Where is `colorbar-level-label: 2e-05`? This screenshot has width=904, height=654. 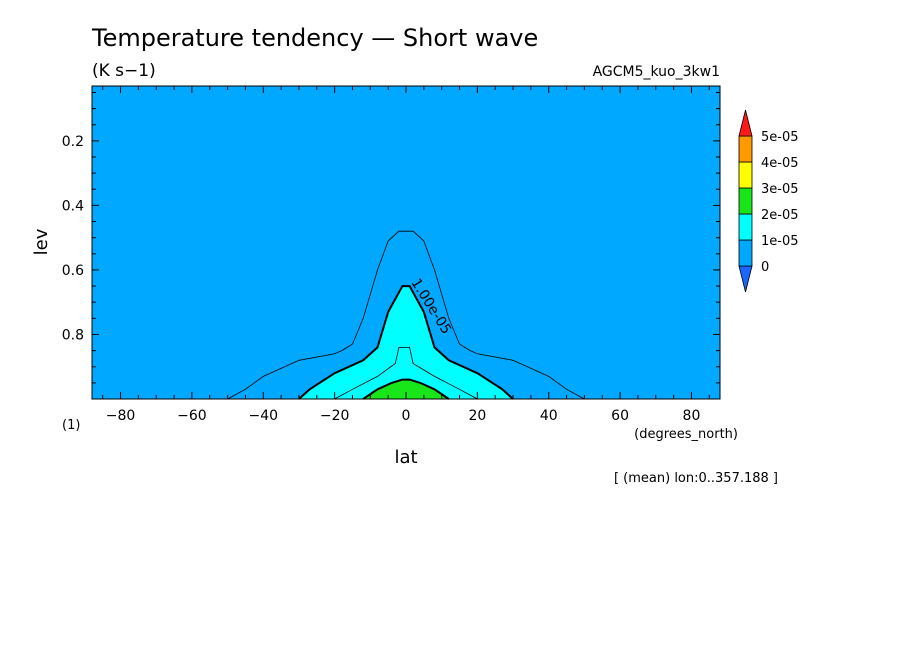
colorbar-level-label: 2e-05 is located at coordinates (780, 215).